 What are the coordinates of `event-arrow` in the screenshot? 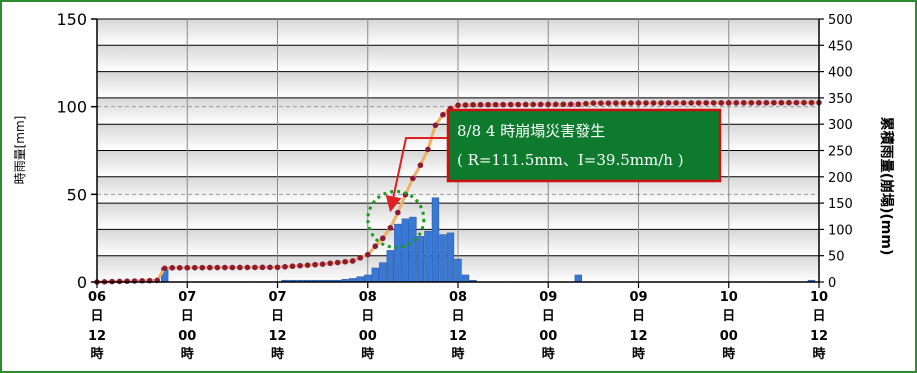 It's located at (416, 175).